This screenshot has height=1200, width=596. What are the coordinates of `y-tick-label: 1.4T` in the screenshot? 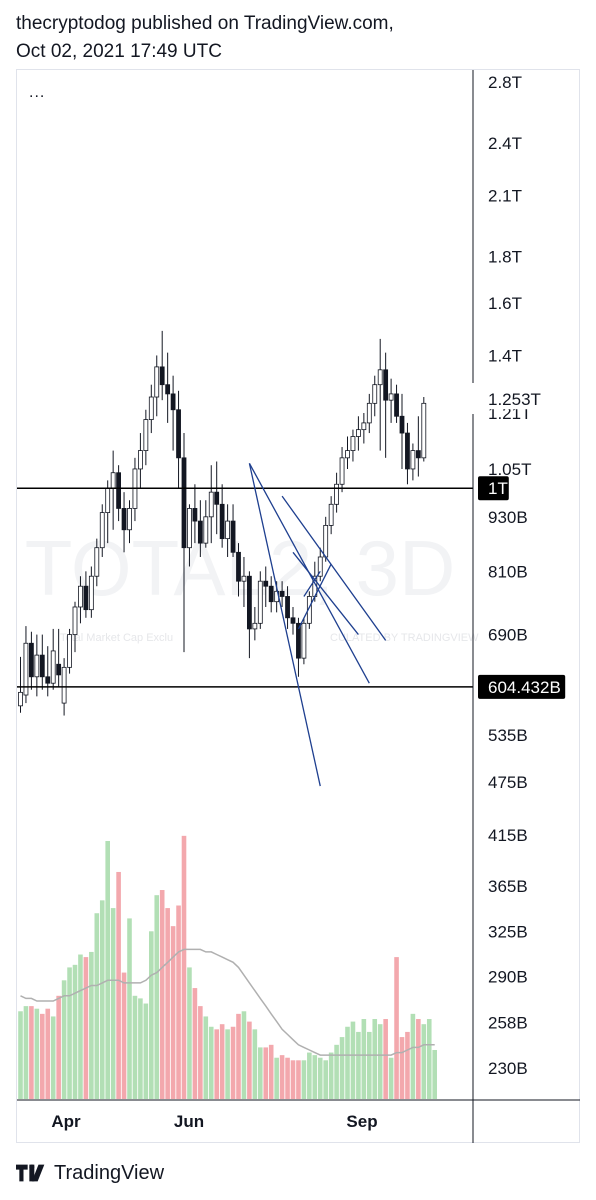 It's located at (505, 355).